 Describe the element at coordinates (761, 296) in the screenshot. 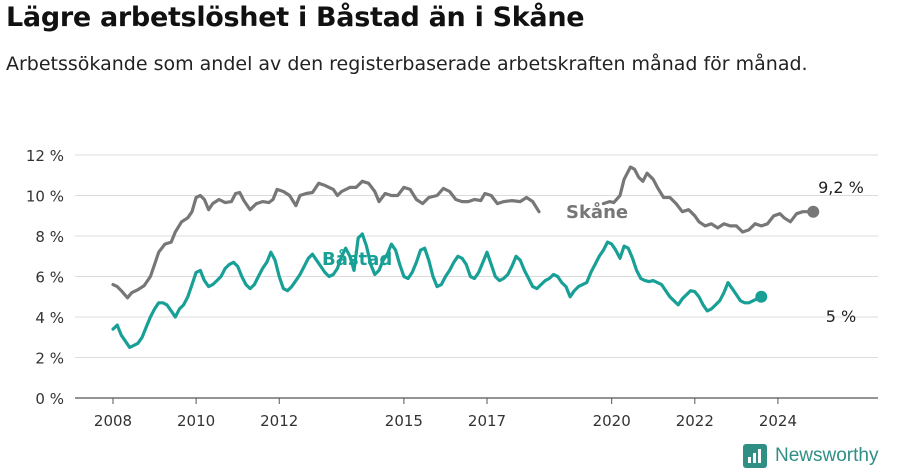

I see `end-marker-bastad` at that location.